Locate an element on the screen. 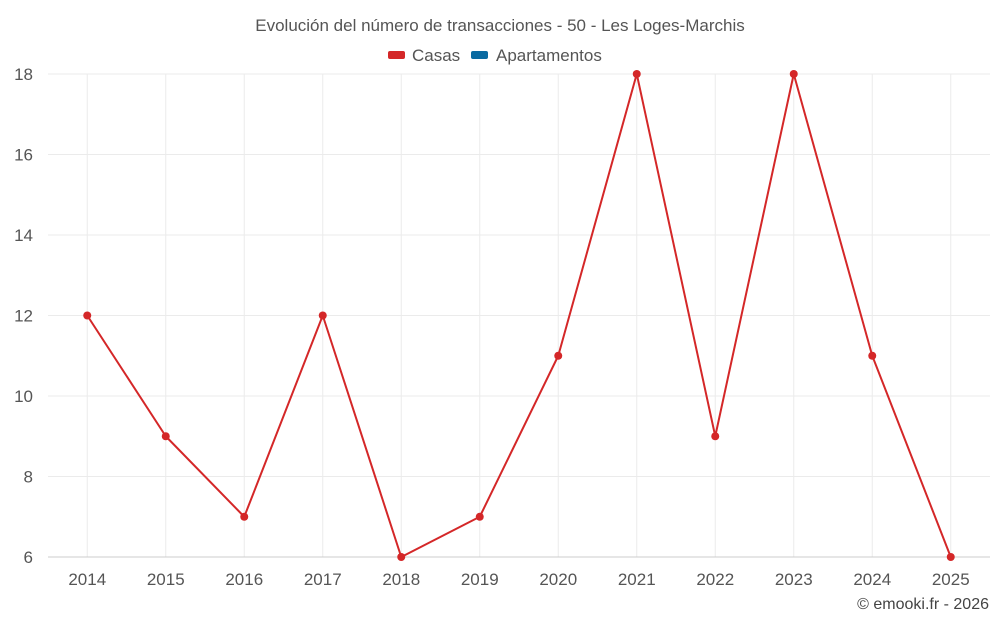 The width and height of the screenshot is (1000, 625). y-tick-label: 18 is located at coordinates (23, 74).